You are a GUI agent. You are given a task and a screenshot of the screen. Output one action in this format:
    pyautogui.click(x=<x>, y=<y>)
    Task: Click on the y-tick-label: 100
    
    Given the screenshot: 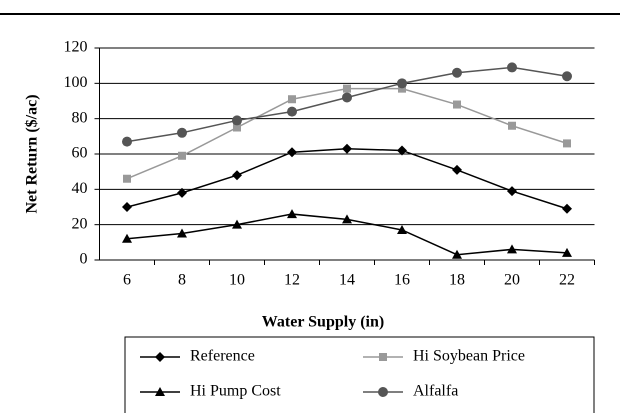 What is the action you would take?
    pyautogui.click(x=76, y=82)
    